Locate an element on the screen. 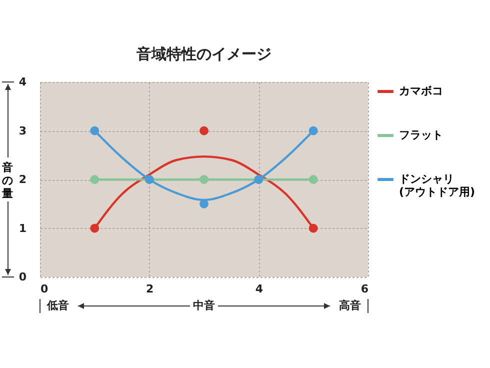 This screenshot has width=490, height=368. legend-label: ドンシャリ (アウトドア用) is located at coordinates (437, 185).